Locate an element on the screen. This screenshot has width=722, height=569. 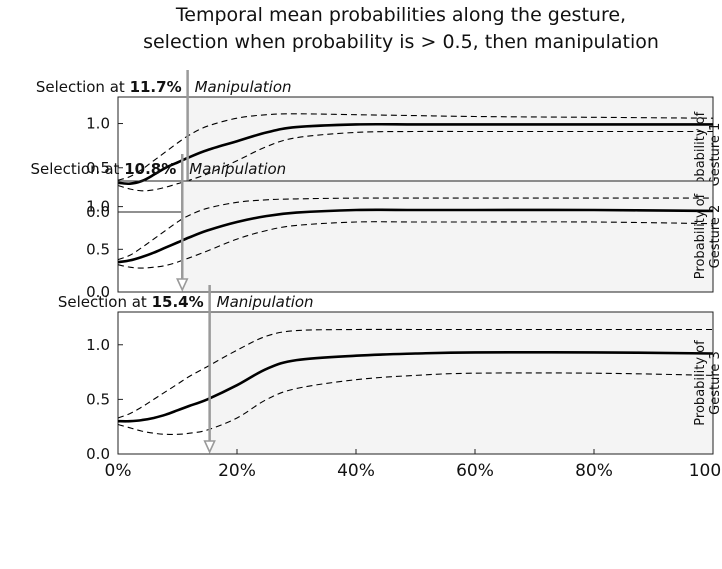
y-axis-label: Probability ofGesture 3 is located at coordinates (707, 383).